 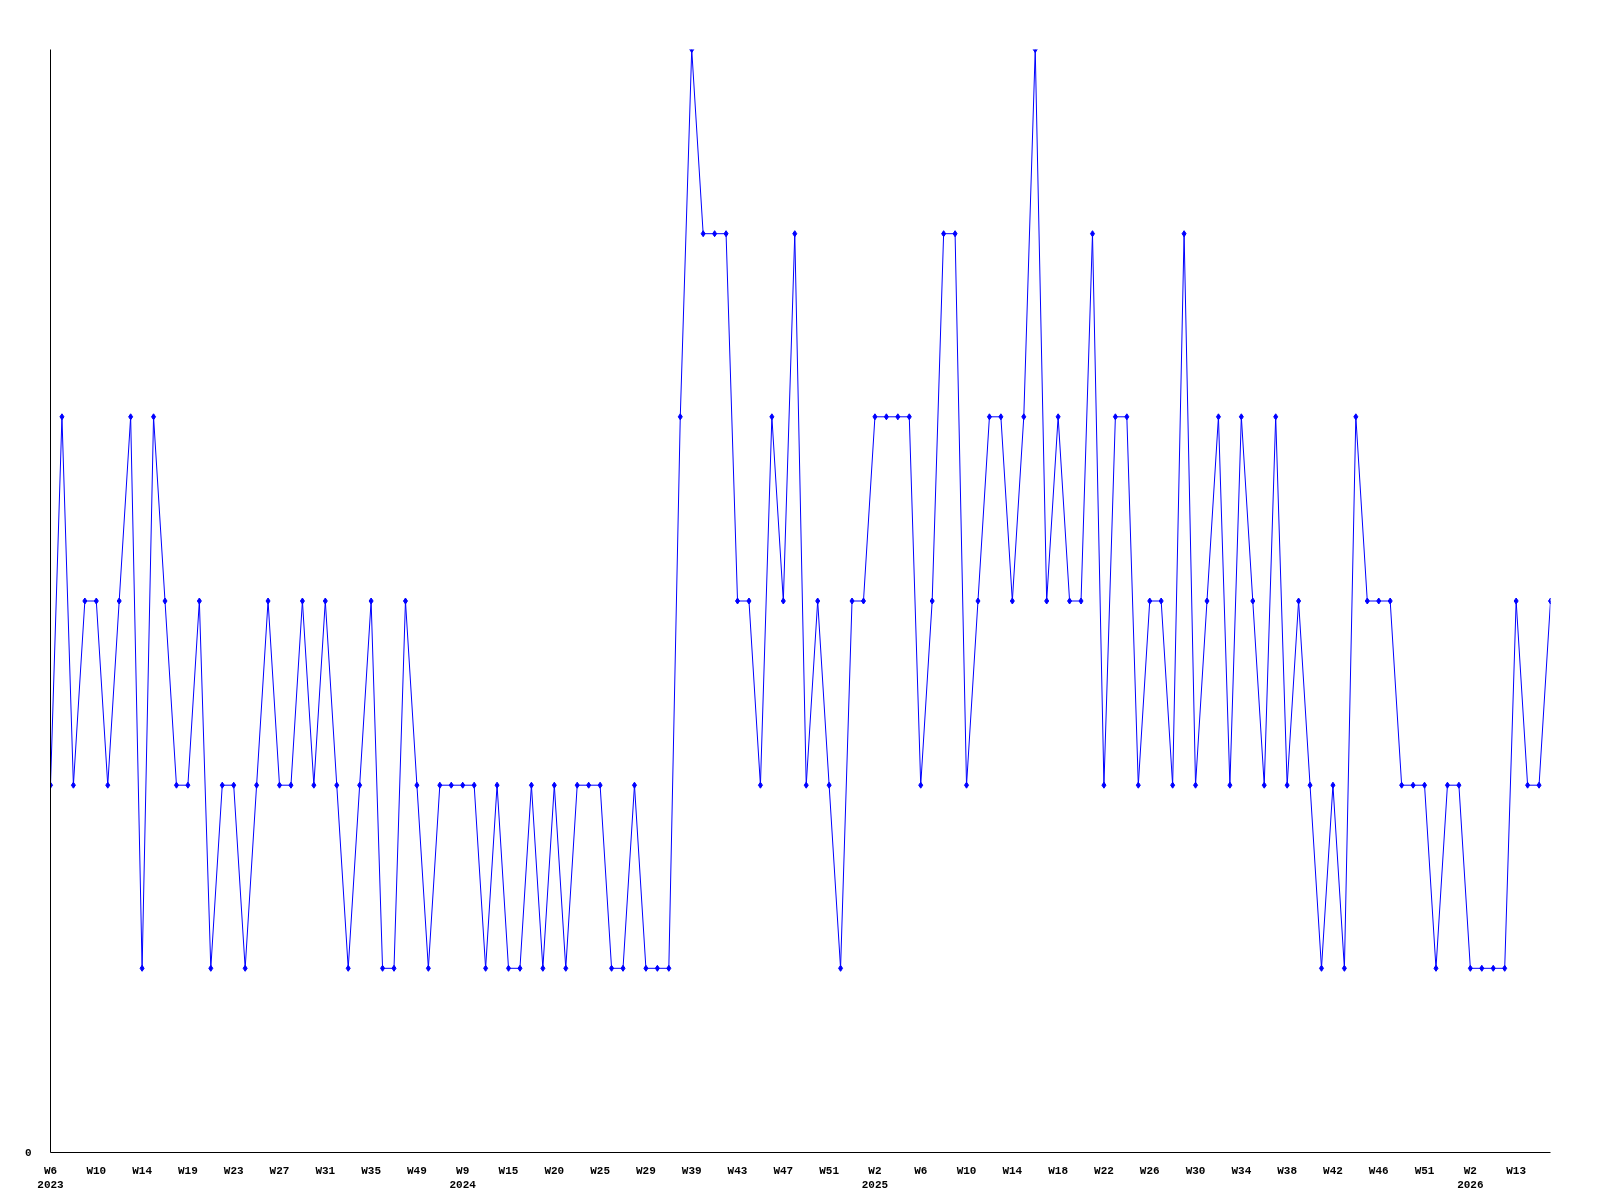 I want to click on x-tick-label: W23, so click(x=234, y=1170).